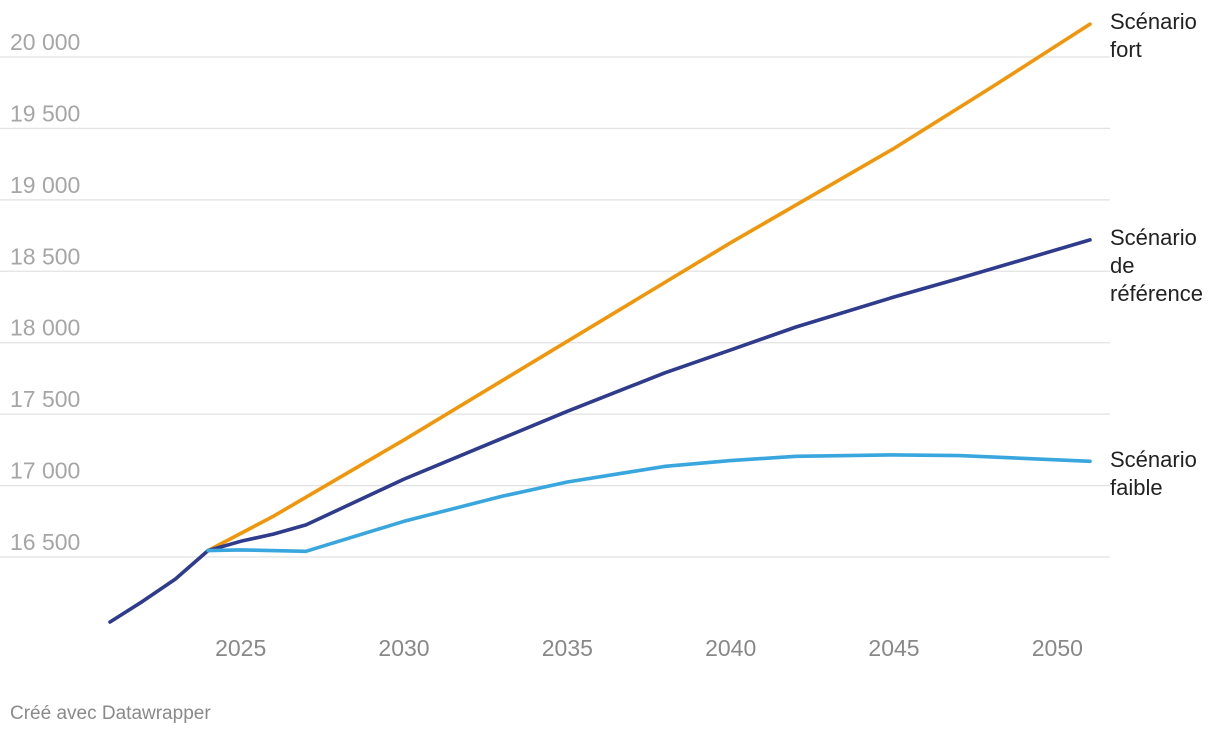 This screenshot has height=738, width=1220. Describe the element at coordinates (45, 256) in the screenshot. I see `y-tick-label: 18 500` at that location.